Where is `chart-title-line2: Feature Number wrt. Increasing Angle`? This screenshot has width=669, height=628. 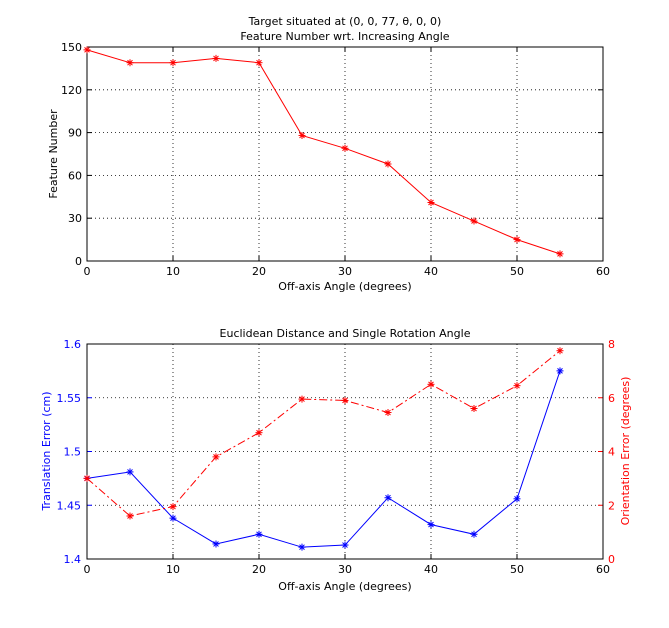 chart-title-line2: Feature Number wrt. Increasing Angle is located at coordinates (344, 36).